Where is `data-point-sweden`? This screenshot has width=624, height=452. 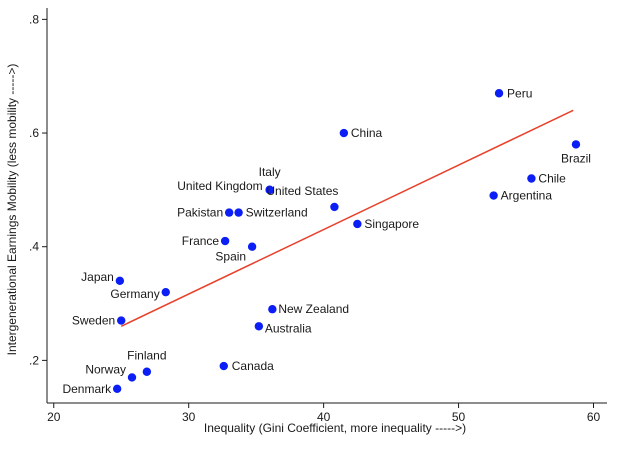 data-point-sweden is located at coordinates (121, 320).